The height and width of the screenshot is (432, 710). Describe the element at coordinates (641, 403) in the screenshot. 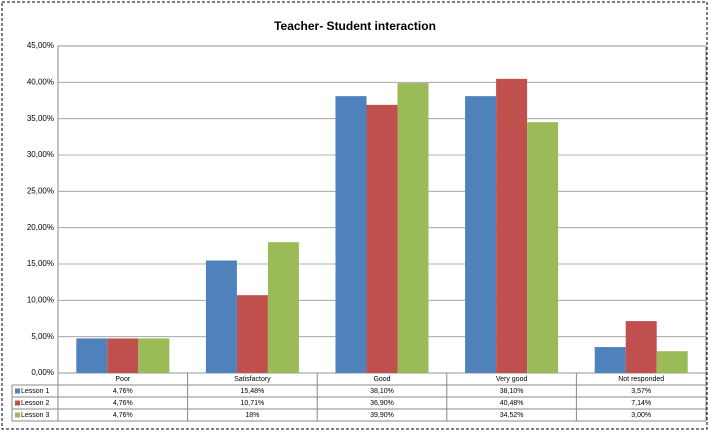

I see `table-value: 7,14%` at that location.